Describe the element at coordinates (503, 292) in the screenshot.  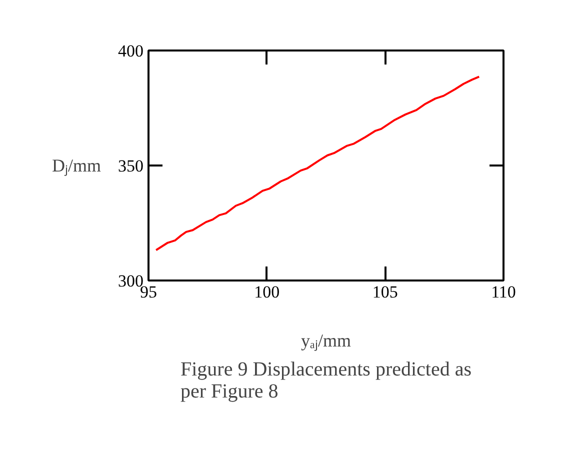
I see `x-tick-label: 110` at that location.